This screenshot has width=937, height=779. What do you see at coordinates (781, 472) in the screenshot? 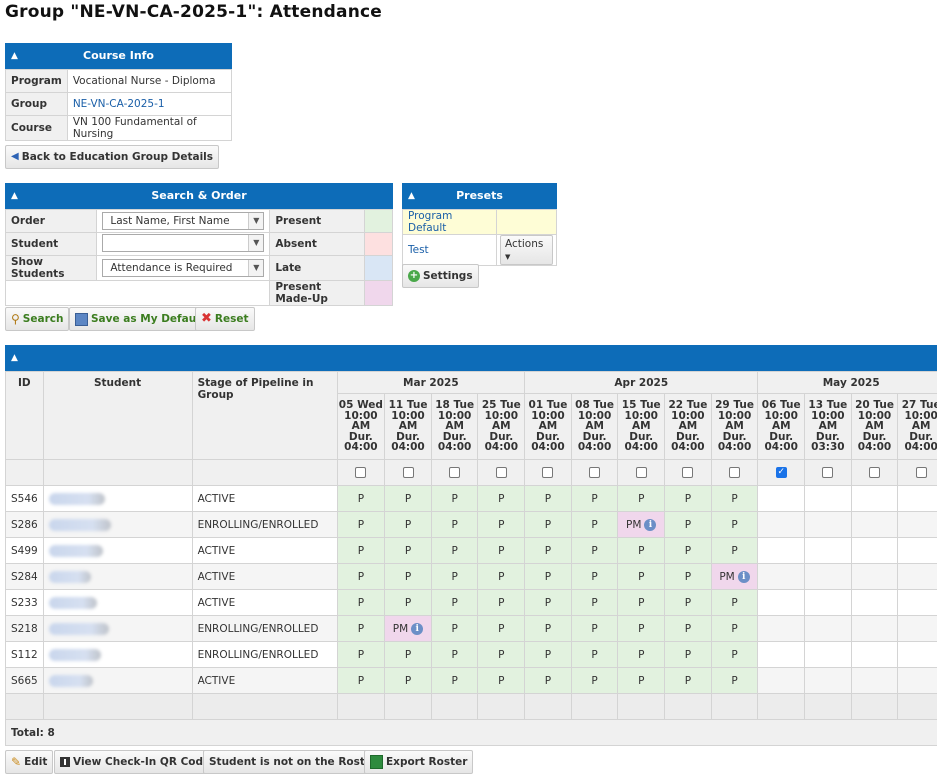
I see `session-checkbox: ✓` at bounding box center [781, 472].